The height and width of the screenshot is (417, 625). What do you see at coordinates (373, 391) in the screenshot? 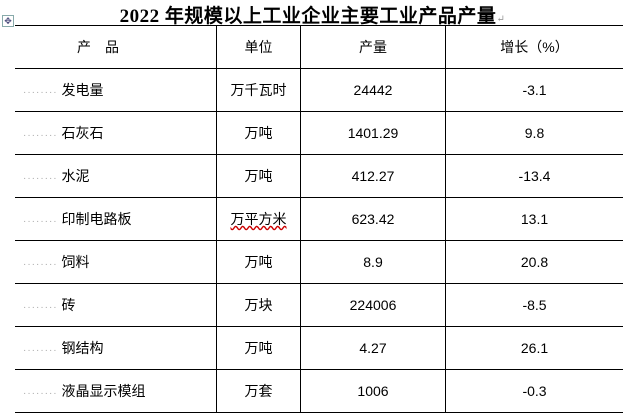
I see `output-cell: 1006` at bounding box center [373, 391].